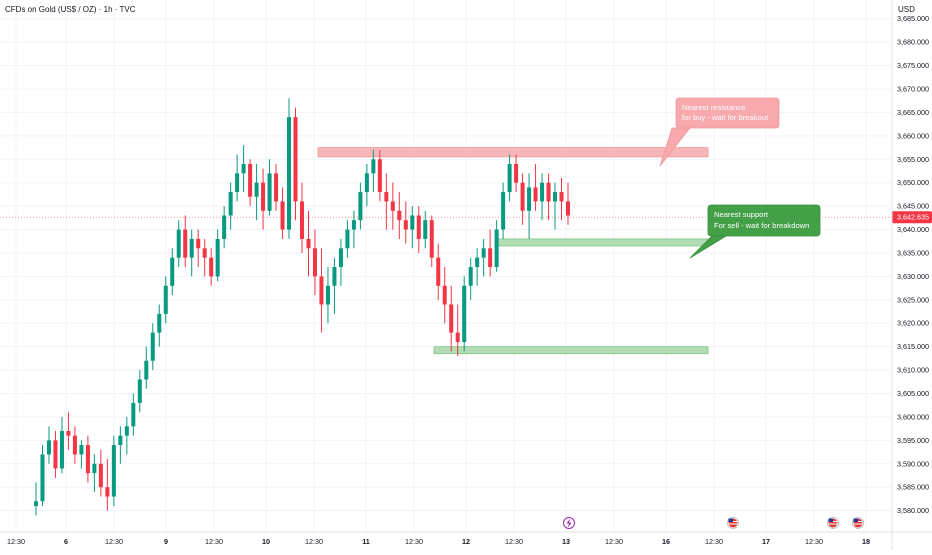  I want to click on price-tick-label: 3,645.000, so click(913, 206).